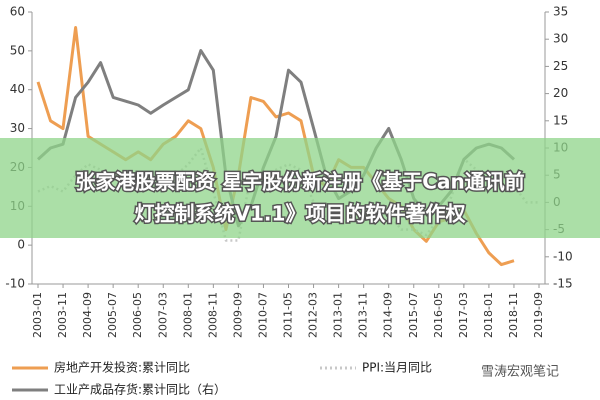  I want to click on x-tick-label: 2005-07, so click(112, 315).